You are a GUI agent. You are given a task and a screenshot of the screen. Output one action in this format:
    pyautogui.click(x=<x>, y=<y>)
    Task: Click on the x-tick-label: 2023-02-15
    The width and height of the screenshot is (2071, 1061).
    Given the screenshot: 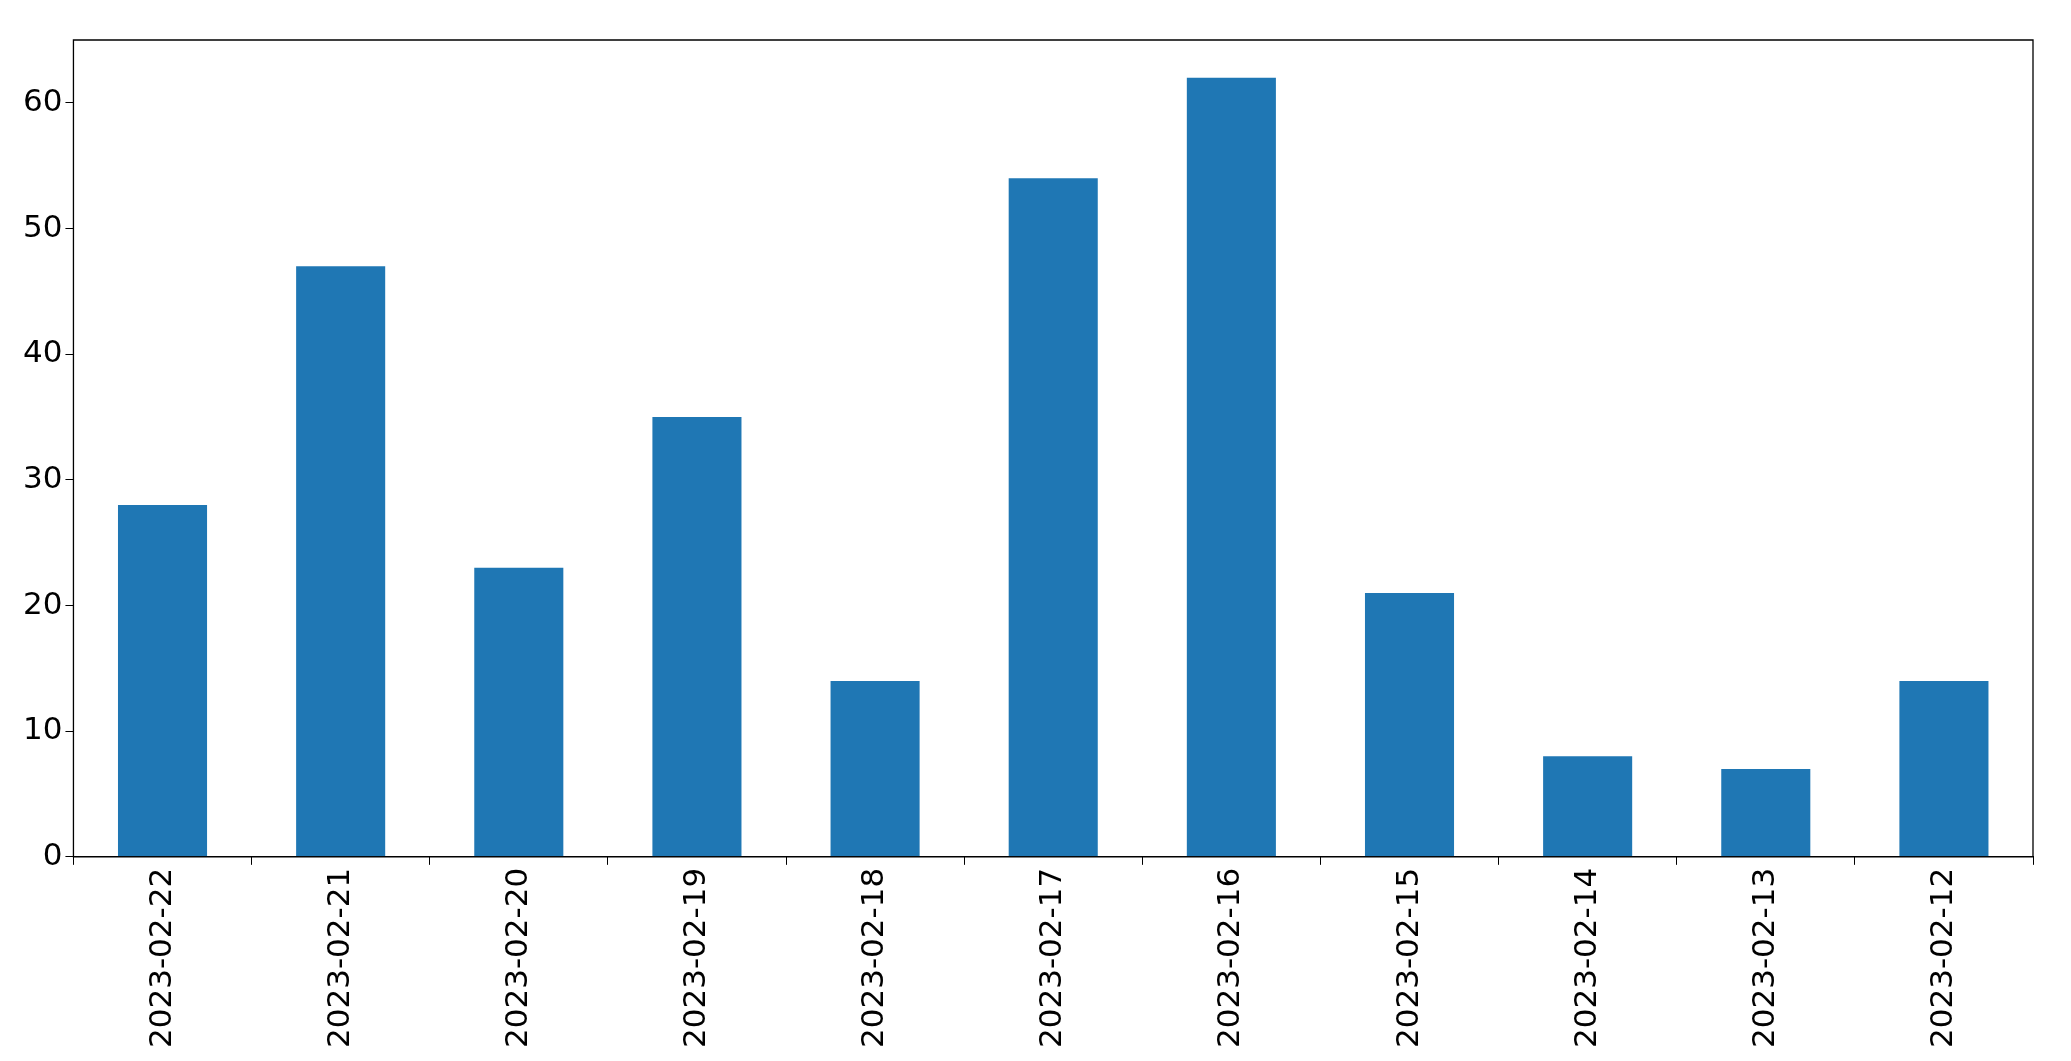 What is the action you would take?
    pyautogui.click(x=1406, y=958)
    